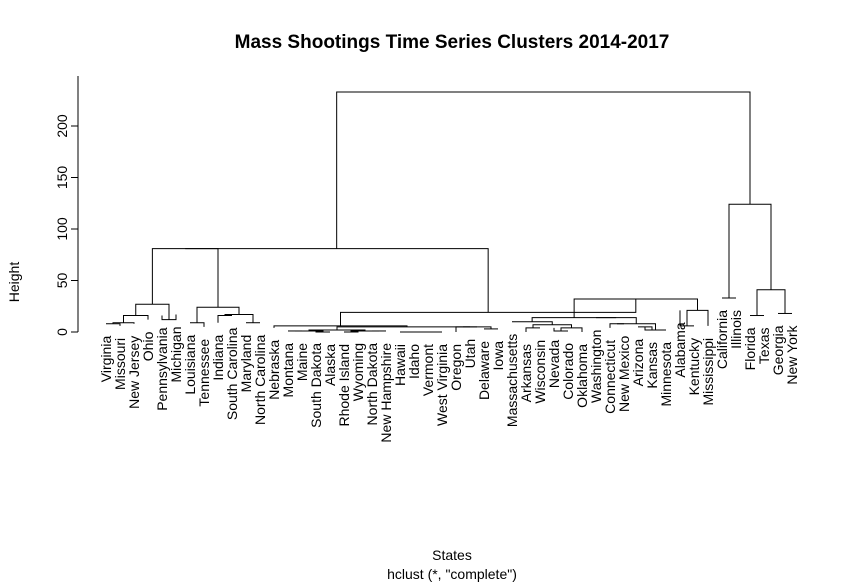 The width and height of the screenshot is (867, 584). Describe the element at coordinates (666, 374) in the screenshot. I see `leaf-label: Minnesota` at that location.